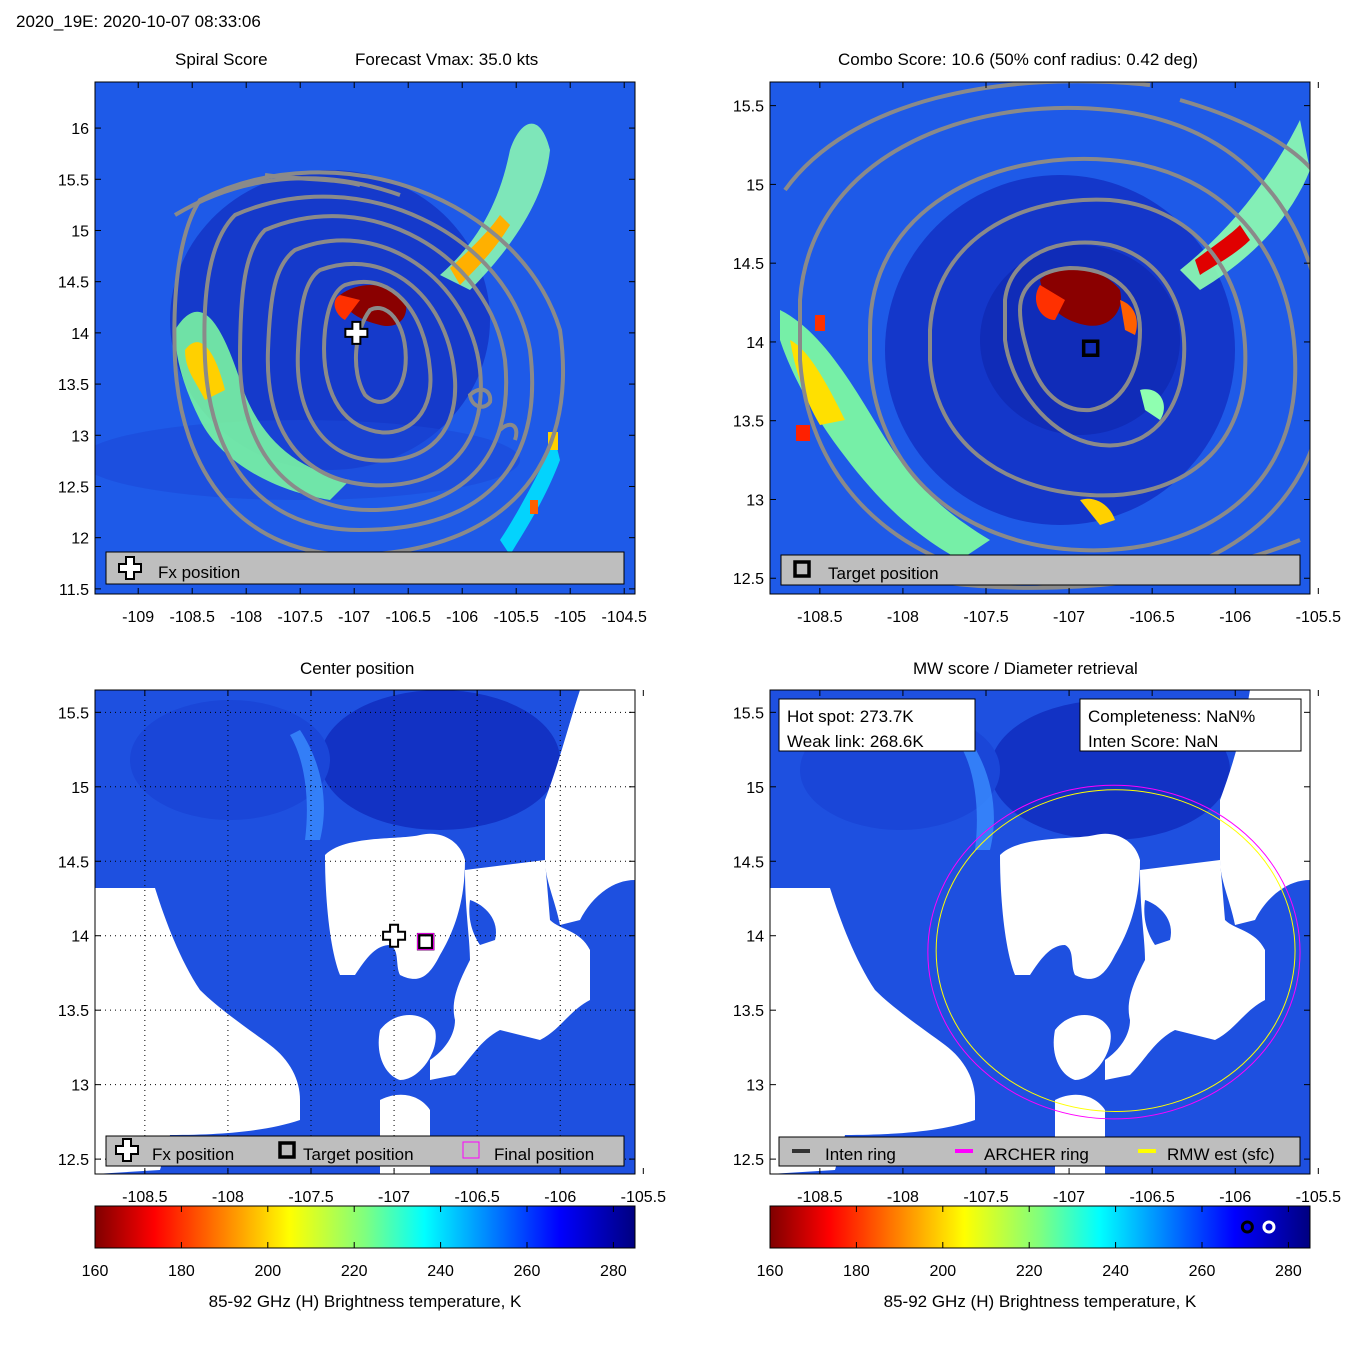 This screenshot has width=1350, height=1350. I want to click on rmw-ring, so click(1115, 950).